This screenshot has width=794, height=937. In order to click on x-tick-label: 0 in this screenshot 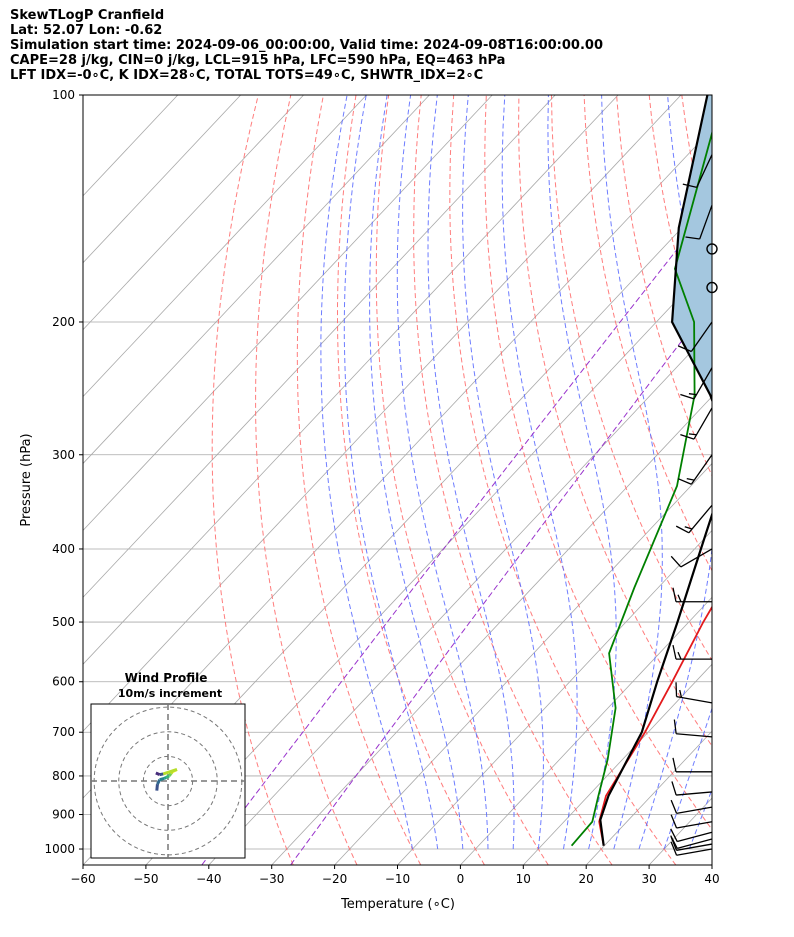, I will do `click(461, 879)`.